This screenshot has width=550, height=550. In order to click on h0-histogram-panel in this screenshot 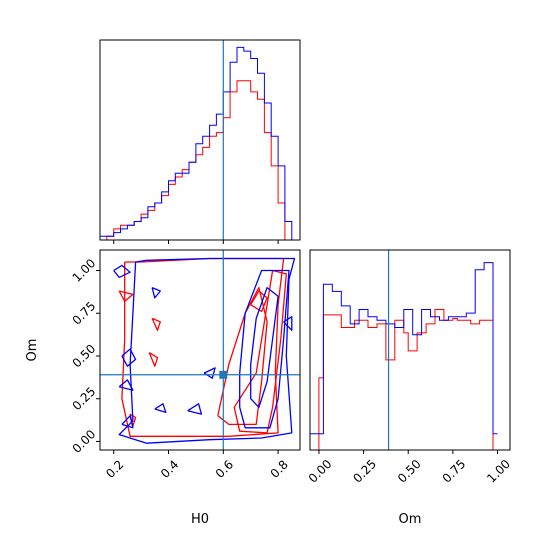, I will do `click(200, 141)`.